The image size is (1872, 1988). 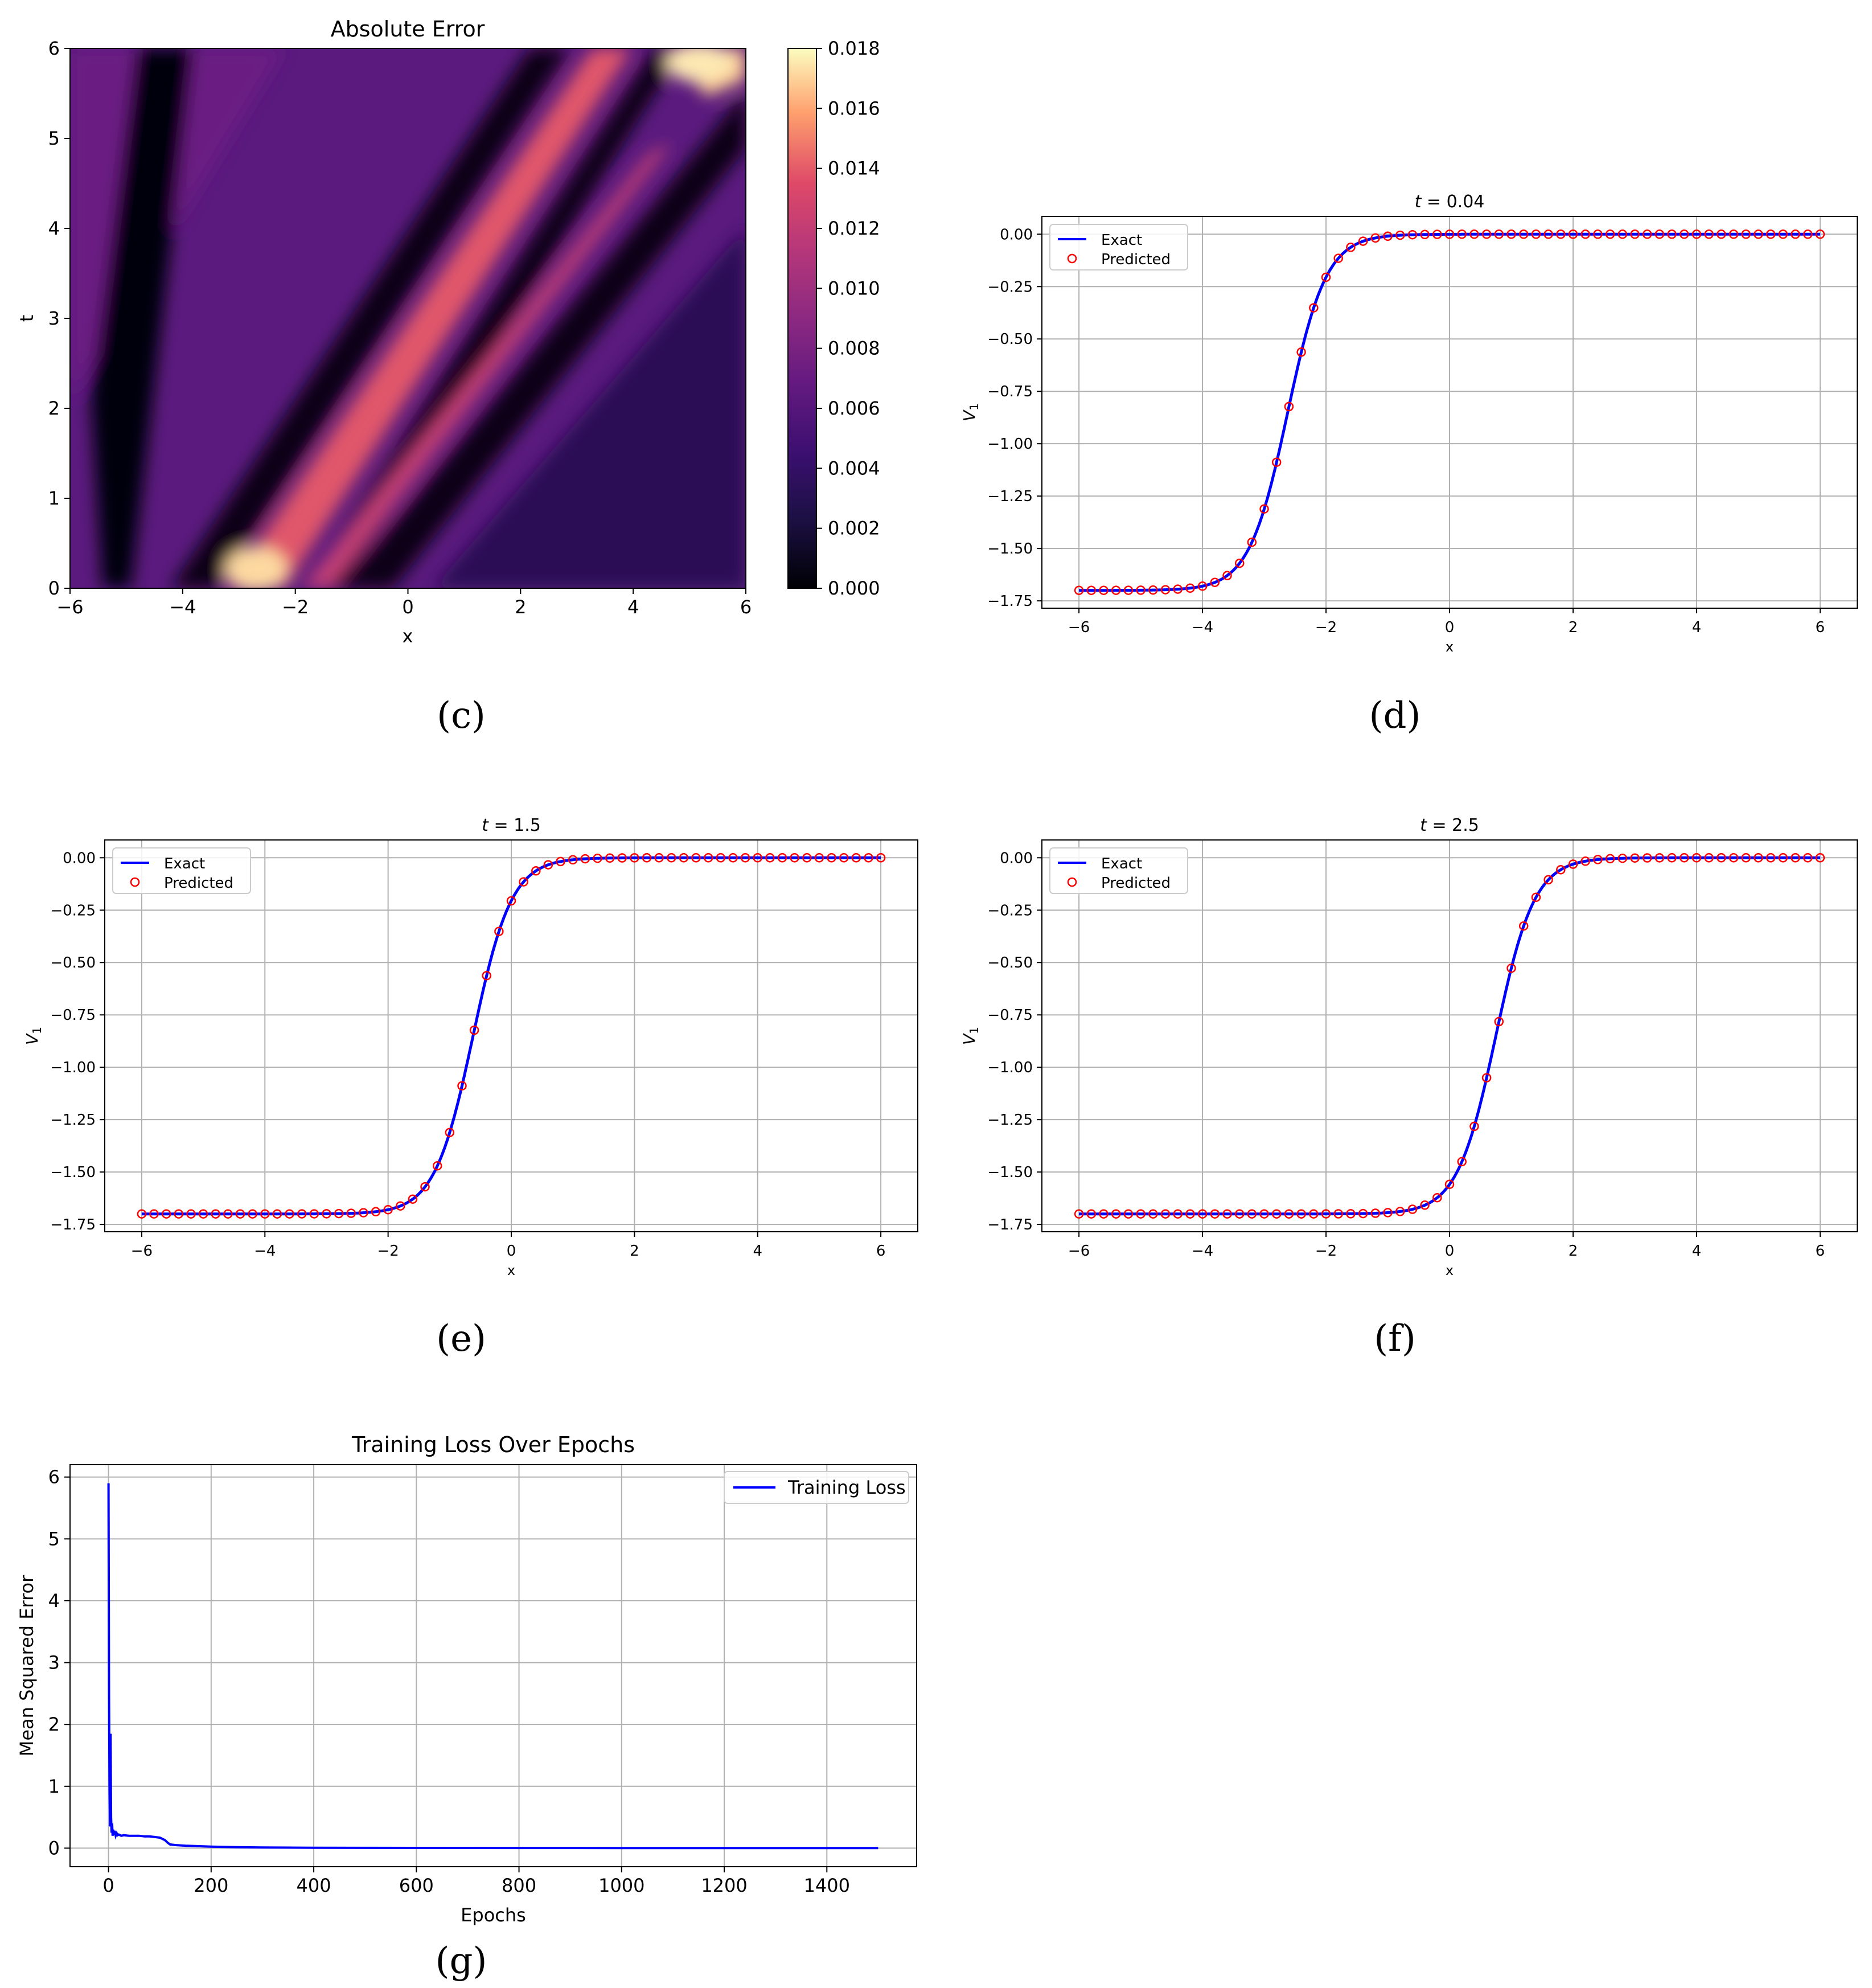 I want to click on heatmap-x-ticks: −6 −4 −2 0 2 4 6, so click(x=404, y=603).